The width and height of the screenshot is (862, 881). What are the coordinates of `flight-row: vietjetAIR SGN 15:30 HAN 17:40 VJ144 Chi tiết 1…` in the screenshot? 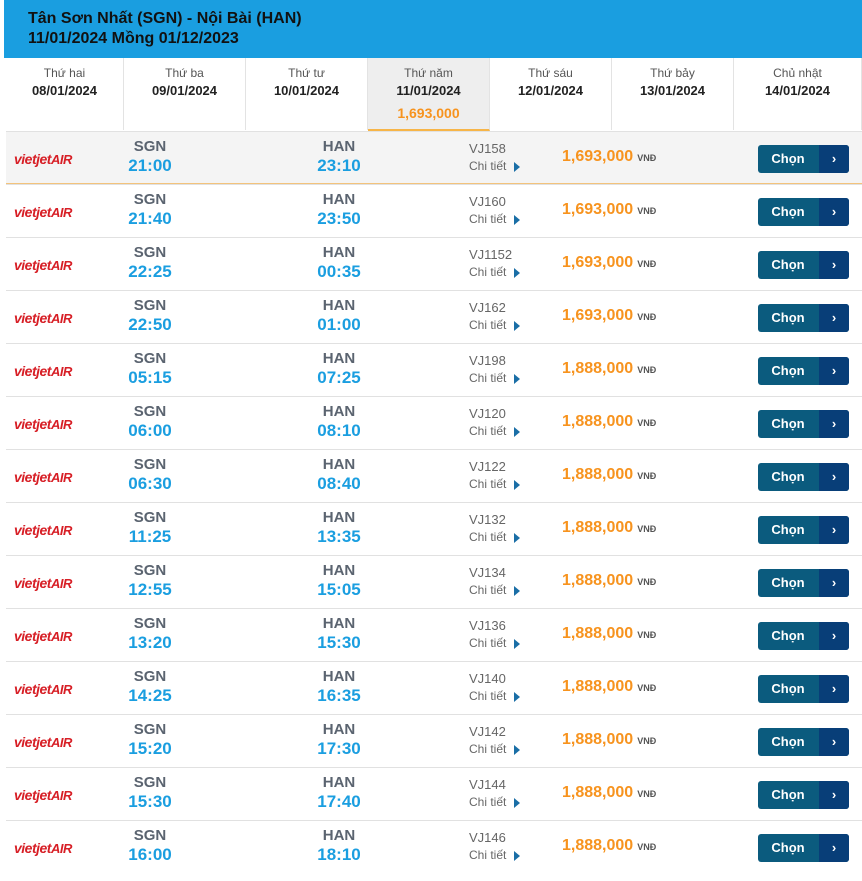 It's located at (434, 793).